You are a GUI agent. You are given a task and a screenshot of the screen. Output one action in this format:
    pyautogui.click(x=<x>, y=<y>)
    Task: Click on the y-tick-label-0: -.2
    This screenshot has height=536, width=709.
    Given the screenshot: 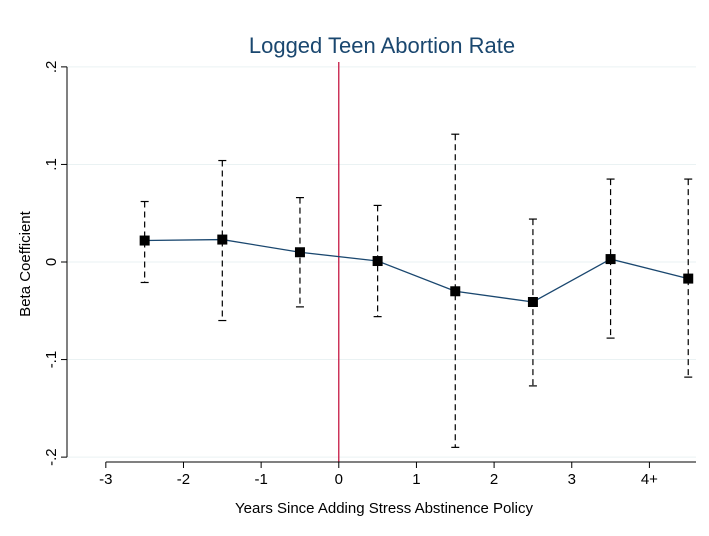 What is the action you would take?
    pyautogui.click(x=51, y=457)
    